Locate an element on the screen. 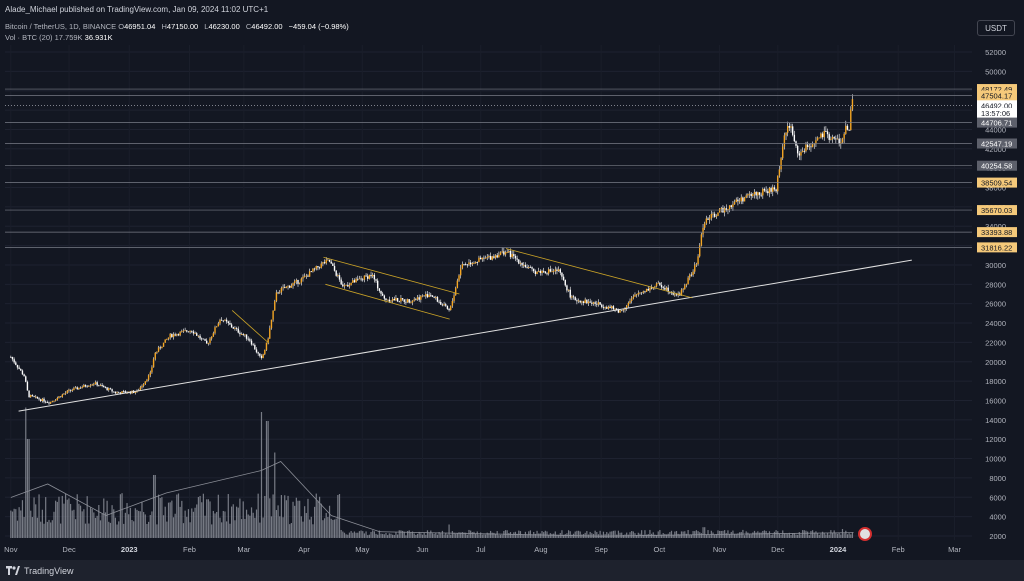  symbol-label: Bitcoin / TetherUS, 1D, BINANCE is located at coordinates (61, 26).